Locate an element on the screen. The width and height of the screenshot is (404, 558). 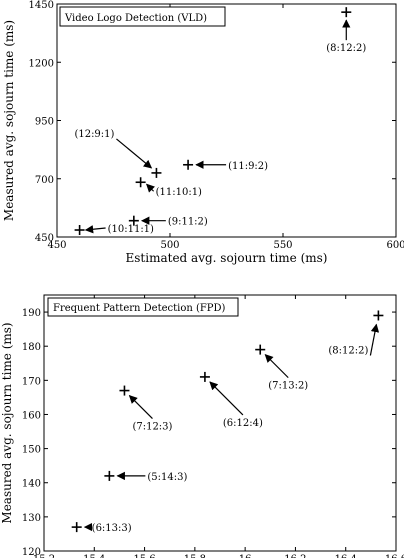
legend-title: Video Logo Detection (VLD) is located at coordinates (135, 18).